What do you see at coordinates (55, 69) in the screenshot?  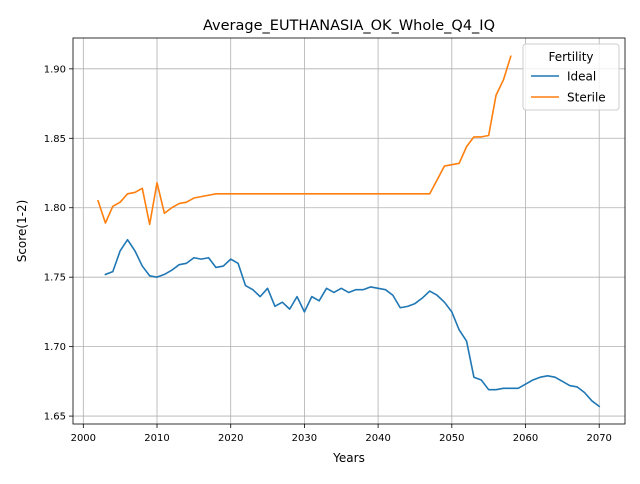 I see `y-tick-label: 1.90` at bounding box center [55, 69].